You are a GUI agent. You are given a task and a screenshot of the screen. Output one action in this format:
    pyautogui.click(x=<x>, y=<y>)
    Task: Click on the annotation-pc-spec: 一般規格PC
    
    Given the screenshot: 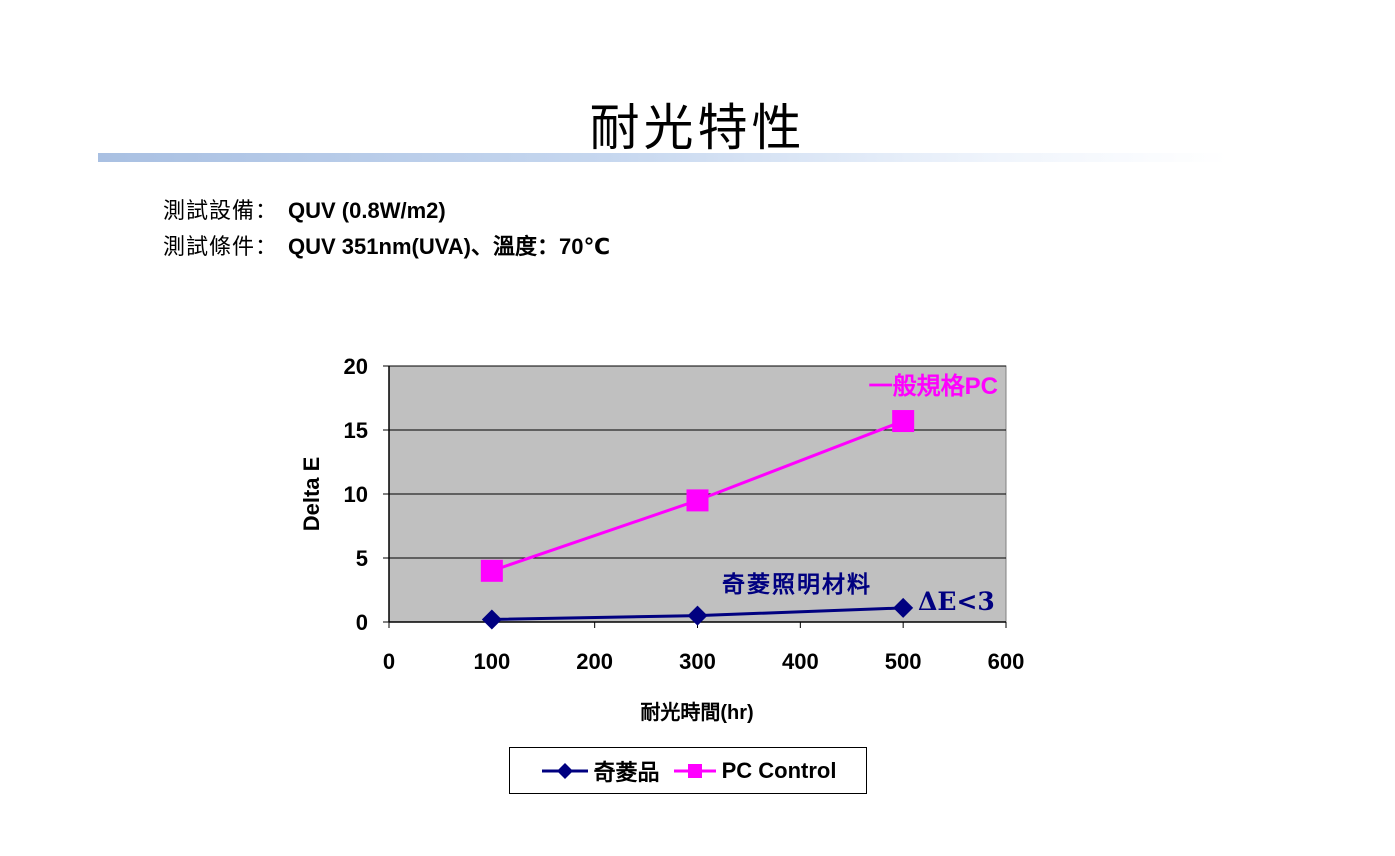 What is the action you would take?
    pyautogui.click(x=933, y=386)
    